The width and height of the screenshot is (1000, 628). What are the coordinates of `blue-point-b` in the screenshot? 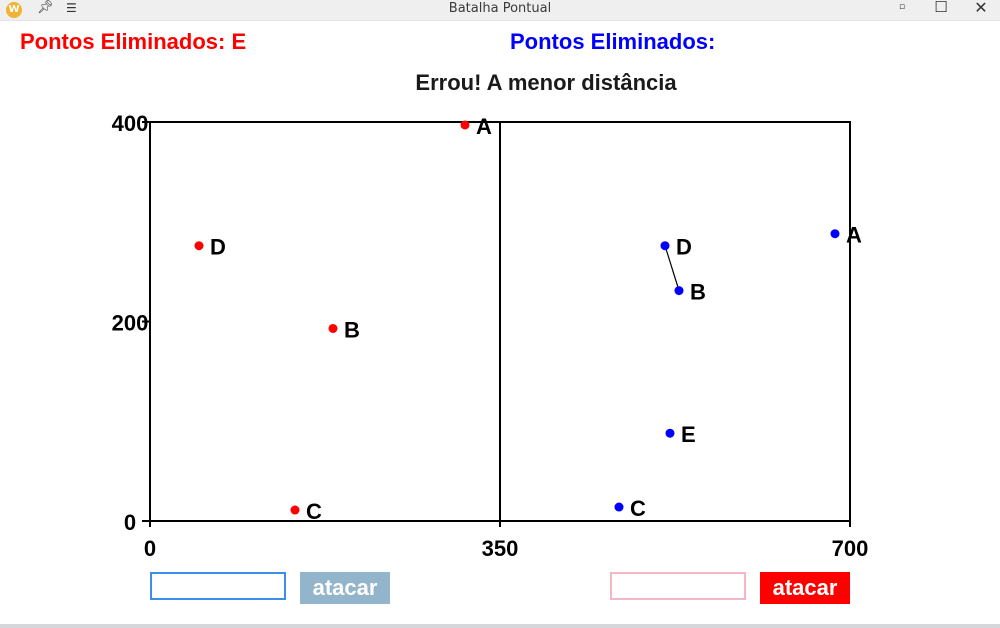 It's located at (679, 291).